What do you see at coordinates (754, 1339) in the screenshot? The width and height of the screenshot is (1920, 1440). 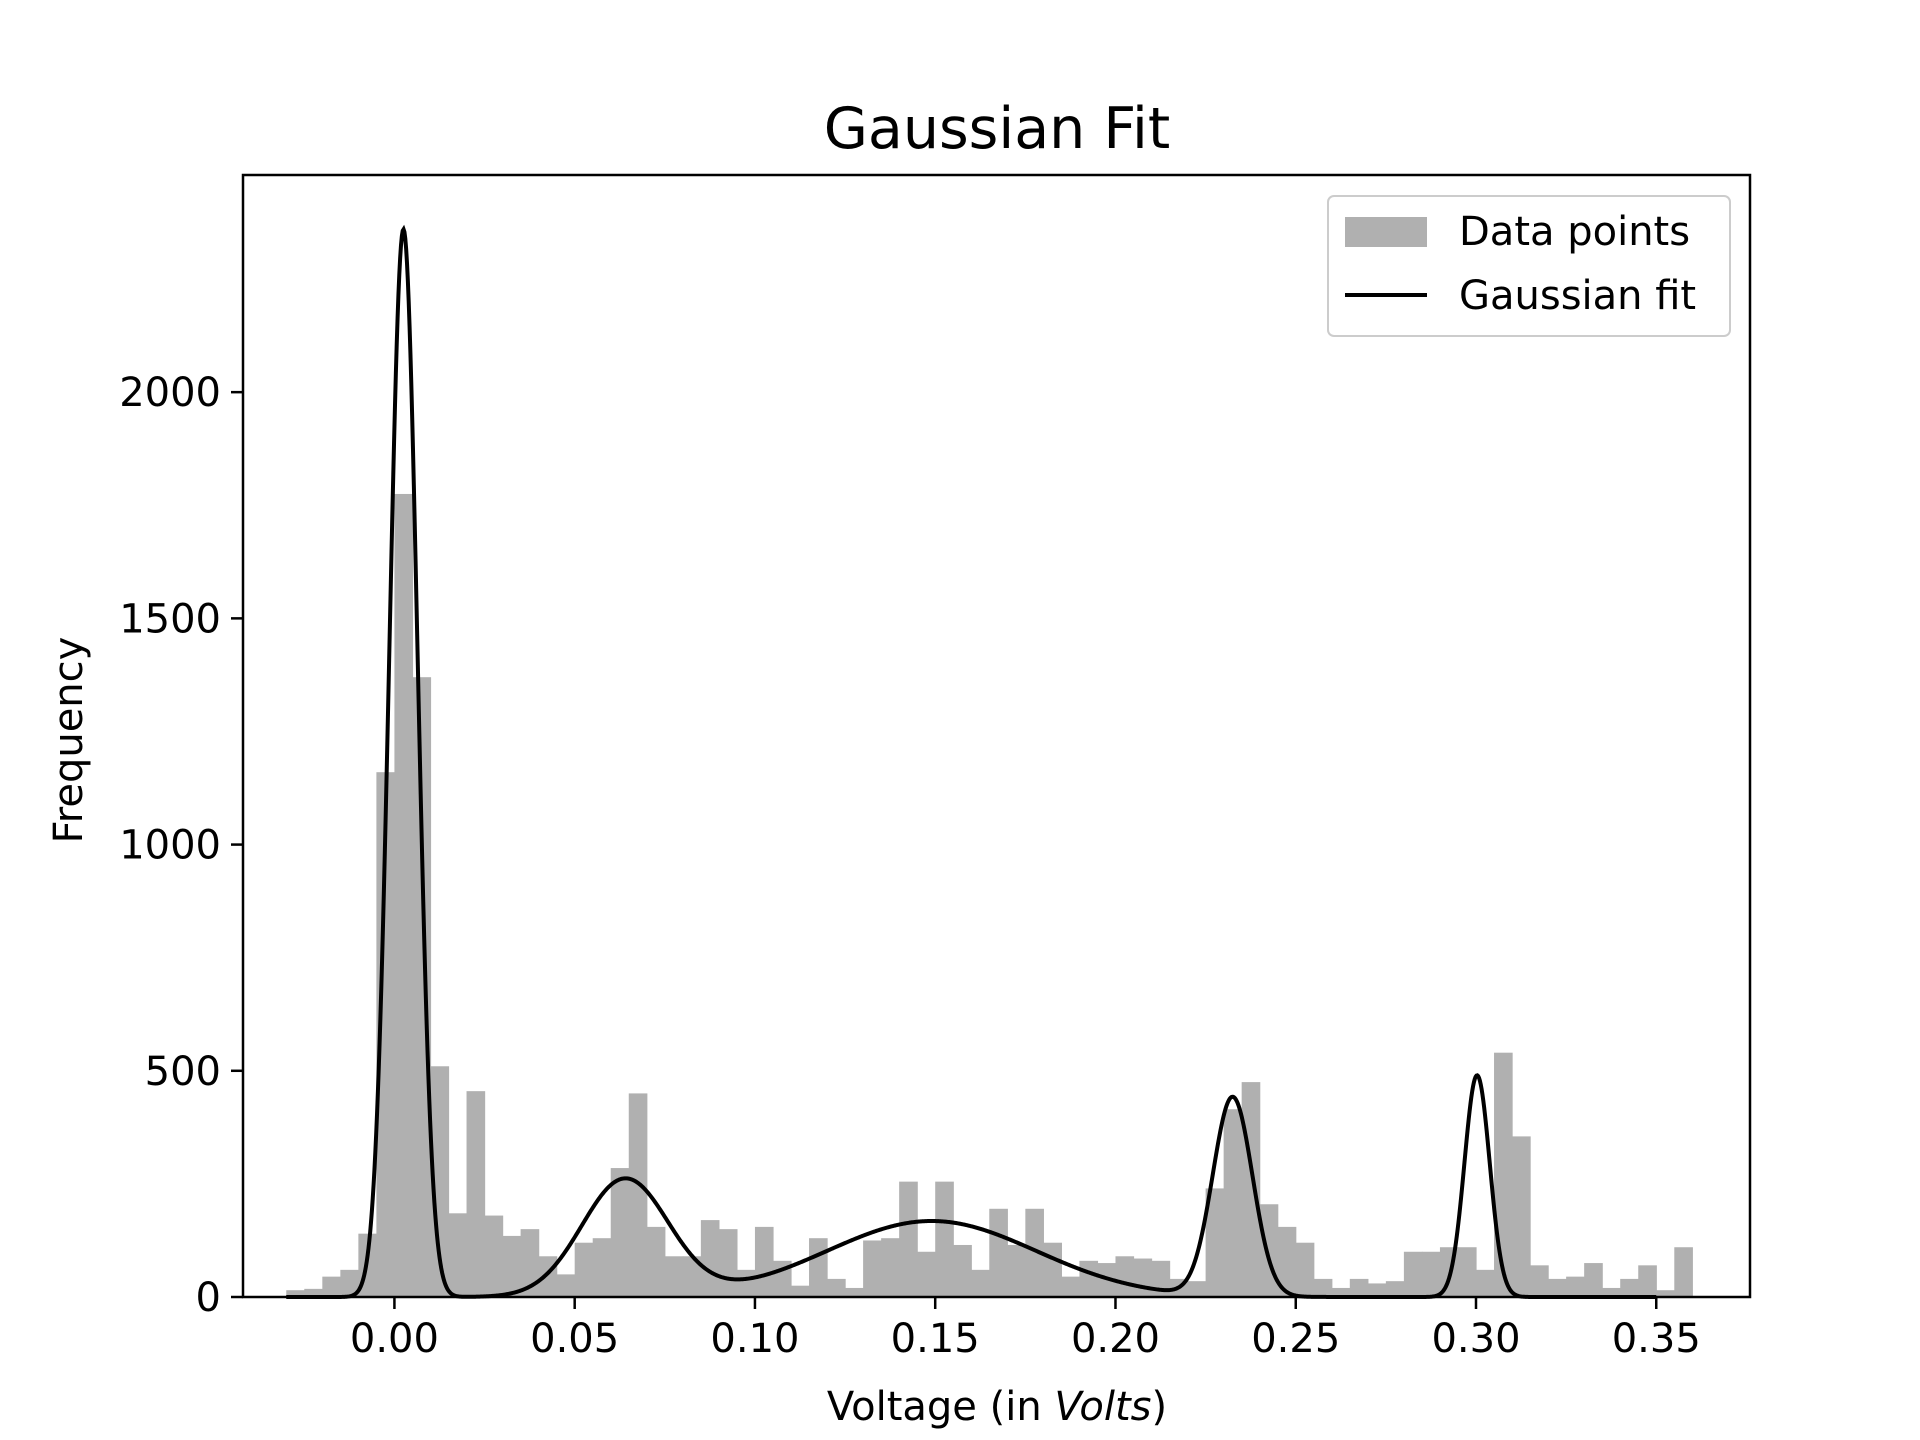 I see `x-tick-label: 0.10` at bounding box center [754, 1339].